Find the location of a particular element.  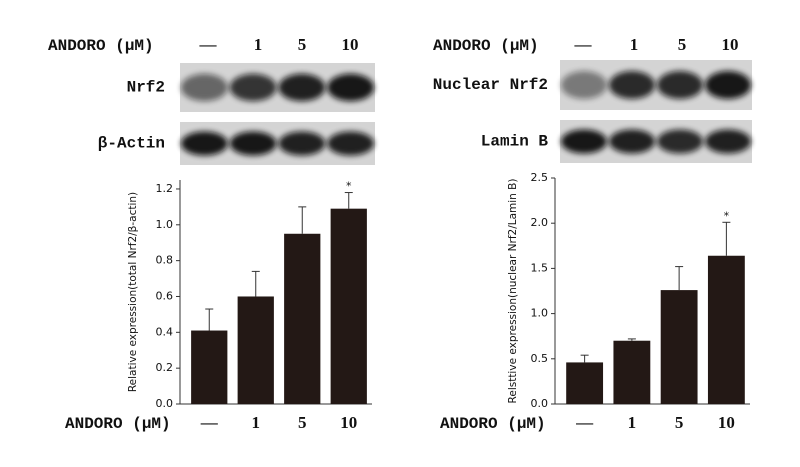

y-tick-label: 0.4 is located at coordinates (165, 331).